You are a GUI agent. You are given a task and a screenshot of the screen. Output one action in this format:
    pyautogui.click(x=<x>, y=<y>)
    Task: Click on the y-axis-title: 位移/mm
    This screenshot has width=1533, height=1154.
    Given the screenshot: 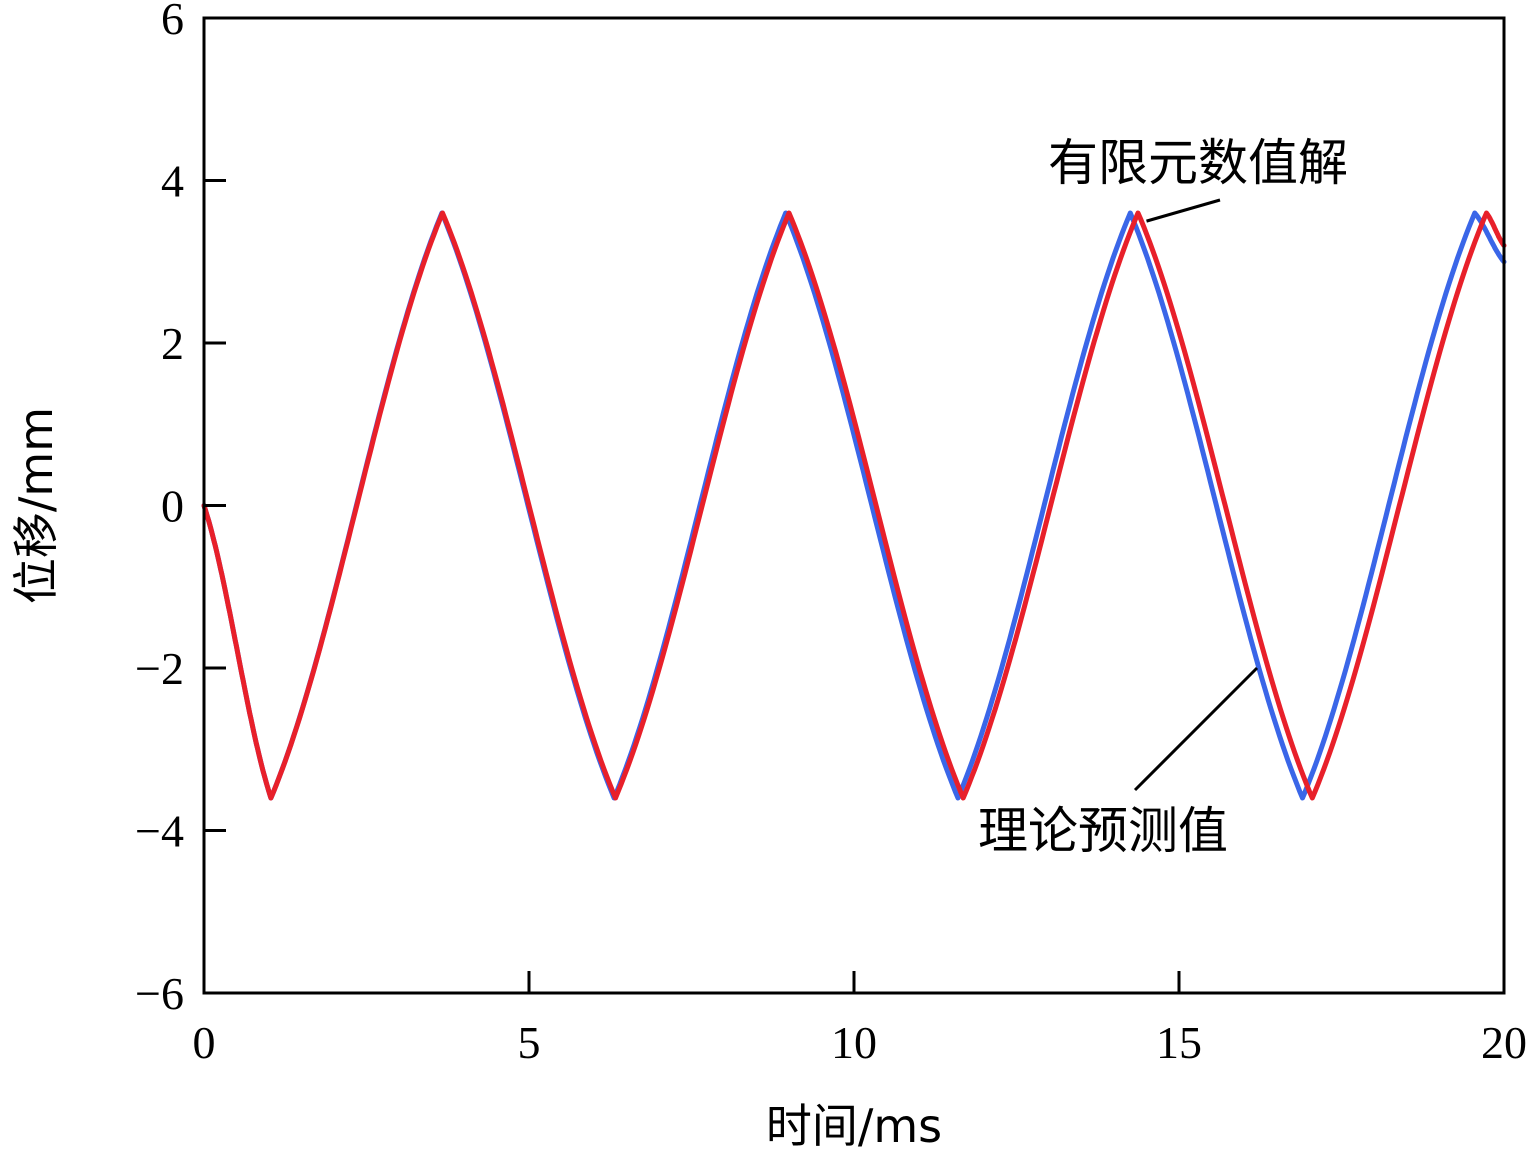 What is the action you would take?
    pyautogui.click(x=36, y=505)
    